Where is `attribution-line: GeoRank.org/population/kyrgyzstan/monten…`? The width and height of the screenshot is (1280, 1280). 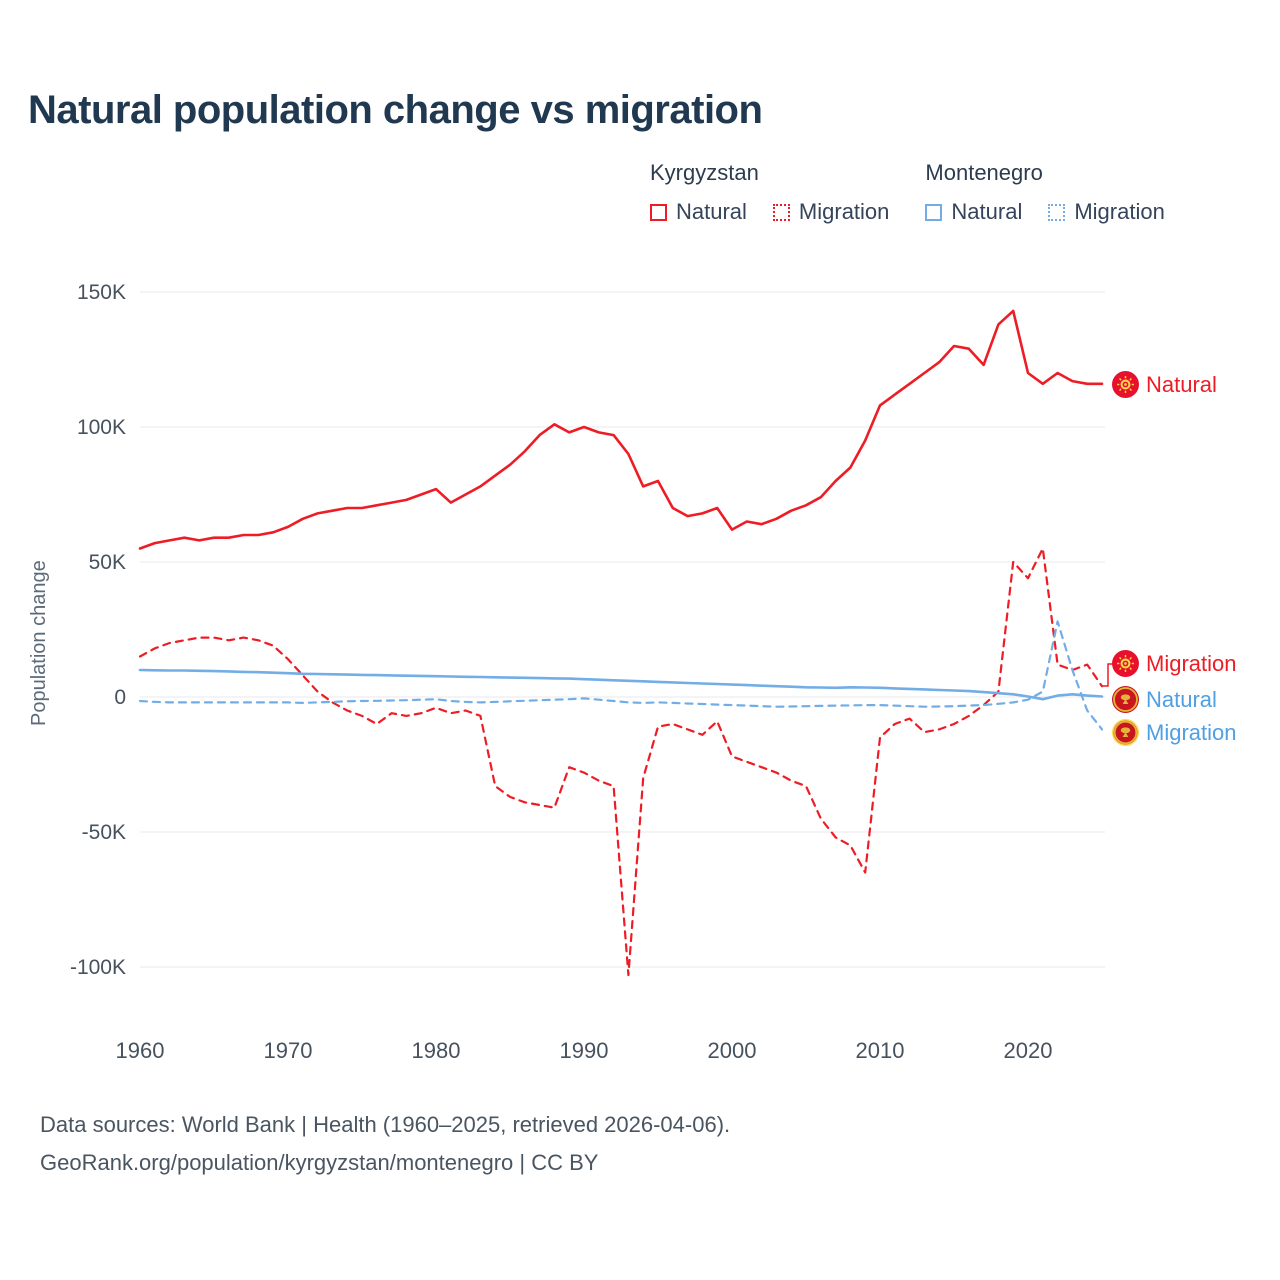
attribution-line: GeoRank.org/population/kyrgyzstan/monten… is located at coordinates (319, 1162).